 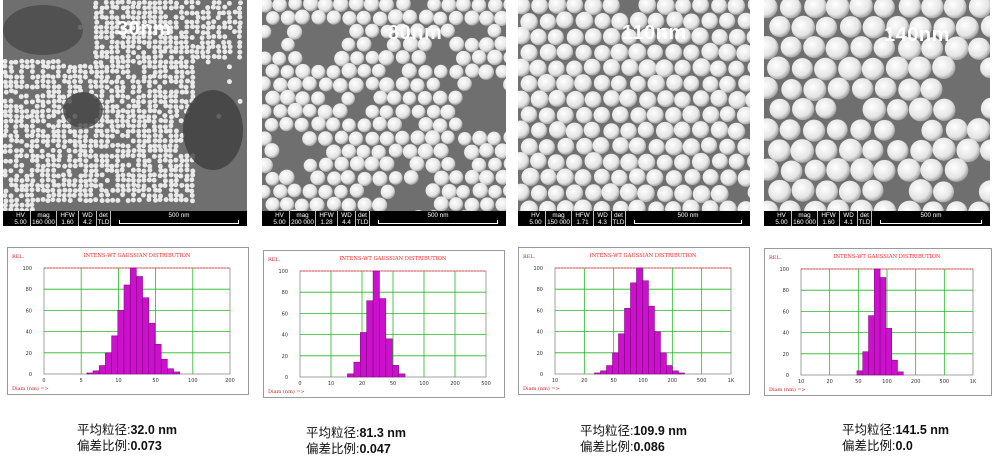 What do you see at coordinates (279, 222) in the screenshot?
I see `databar-hv-value: 5.00 kV` at bounding box center [279, 222].